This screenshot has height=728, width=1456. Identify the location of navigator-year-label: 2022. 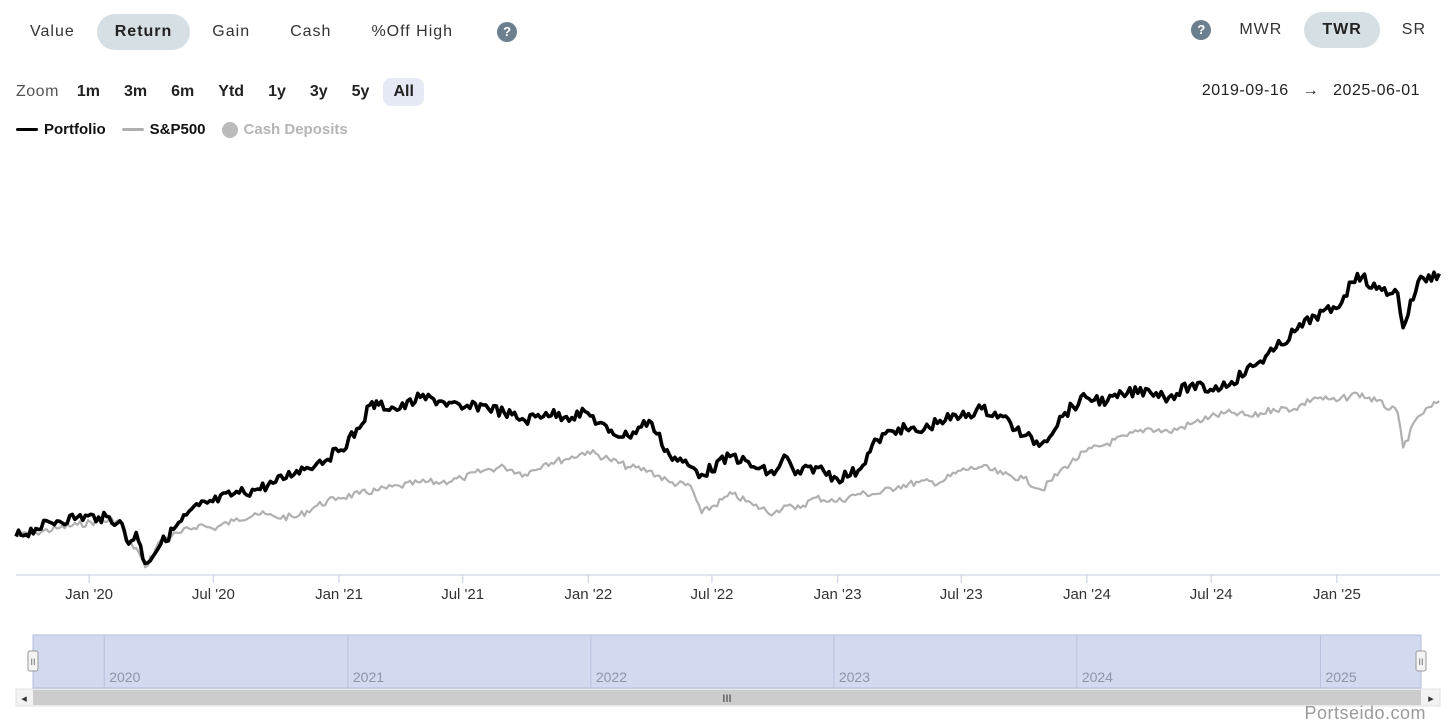
(611, 677).